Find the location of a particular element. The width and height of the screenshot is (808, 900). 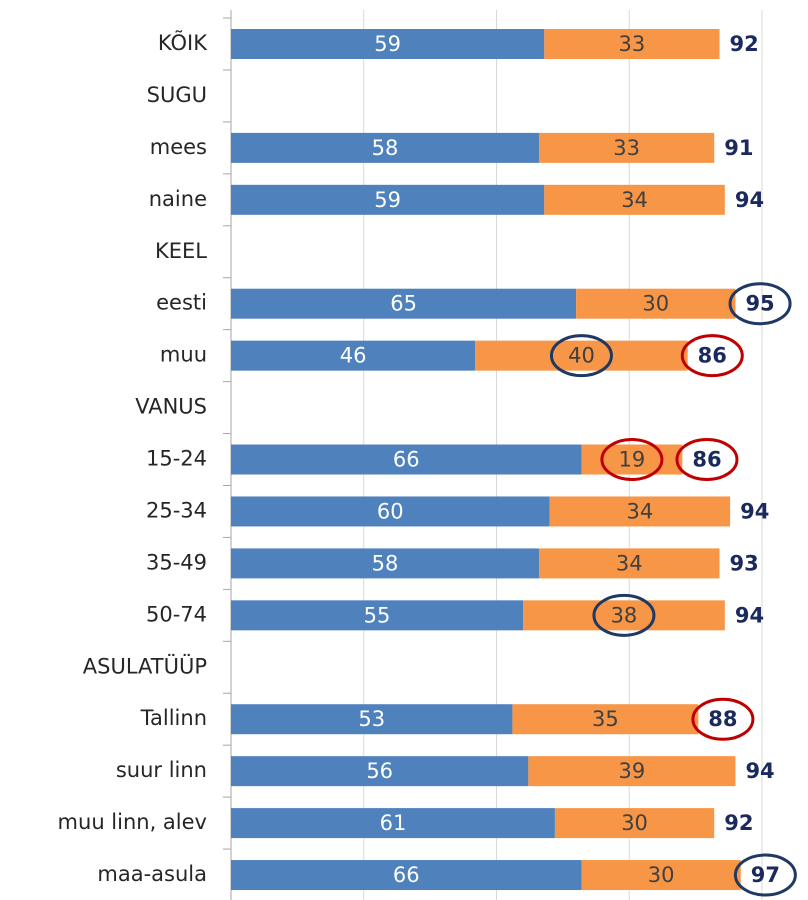

value-label: 55 is located at coordinates (377, 615).